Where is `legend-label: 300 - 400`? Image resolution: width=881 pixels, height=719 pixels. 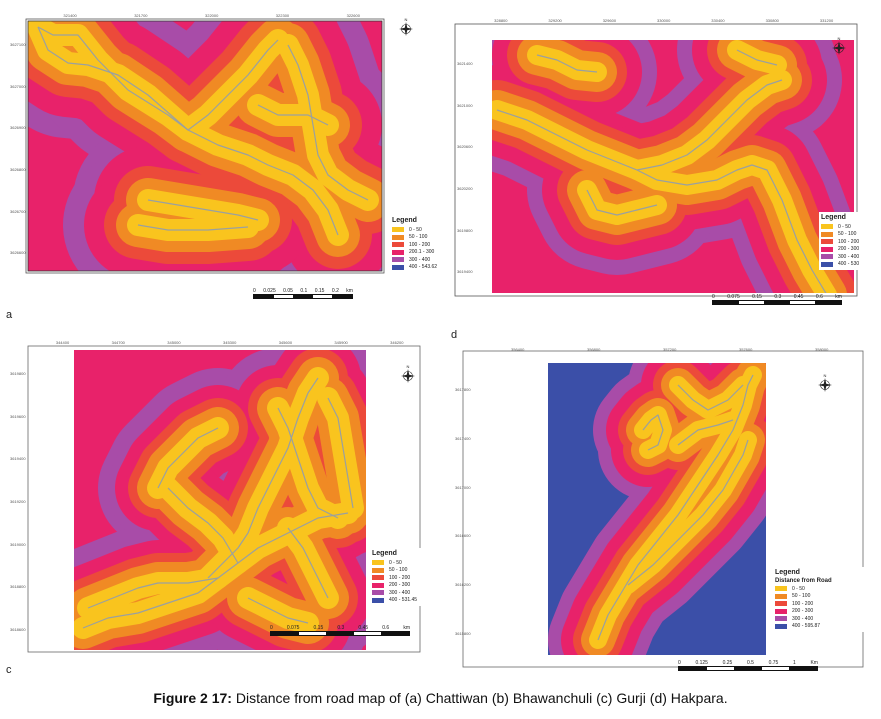 legend-label: 300 - 400 is located at coordinates (420, 259).